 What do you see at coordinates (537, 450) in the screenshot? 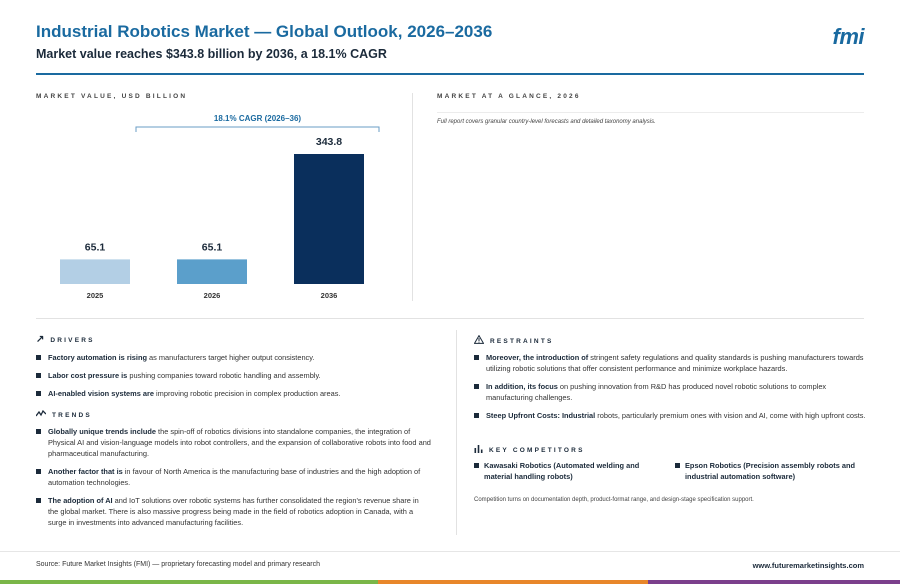
I see `competitors-heading-label: KEY COMPETITORS` at bounding box center [537, 450].